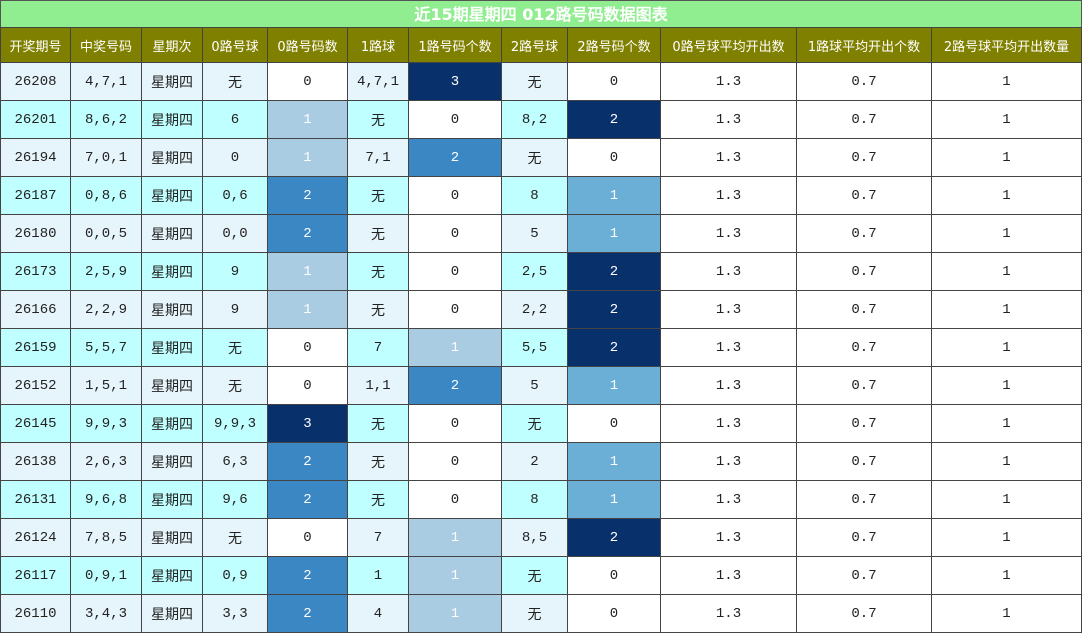 The height and width of the screenshot is (633, 1082). What do you see at coordinates (35, 500) in the screenshot?
I see `table-cell: 26131` at bounding box center [35, 500].